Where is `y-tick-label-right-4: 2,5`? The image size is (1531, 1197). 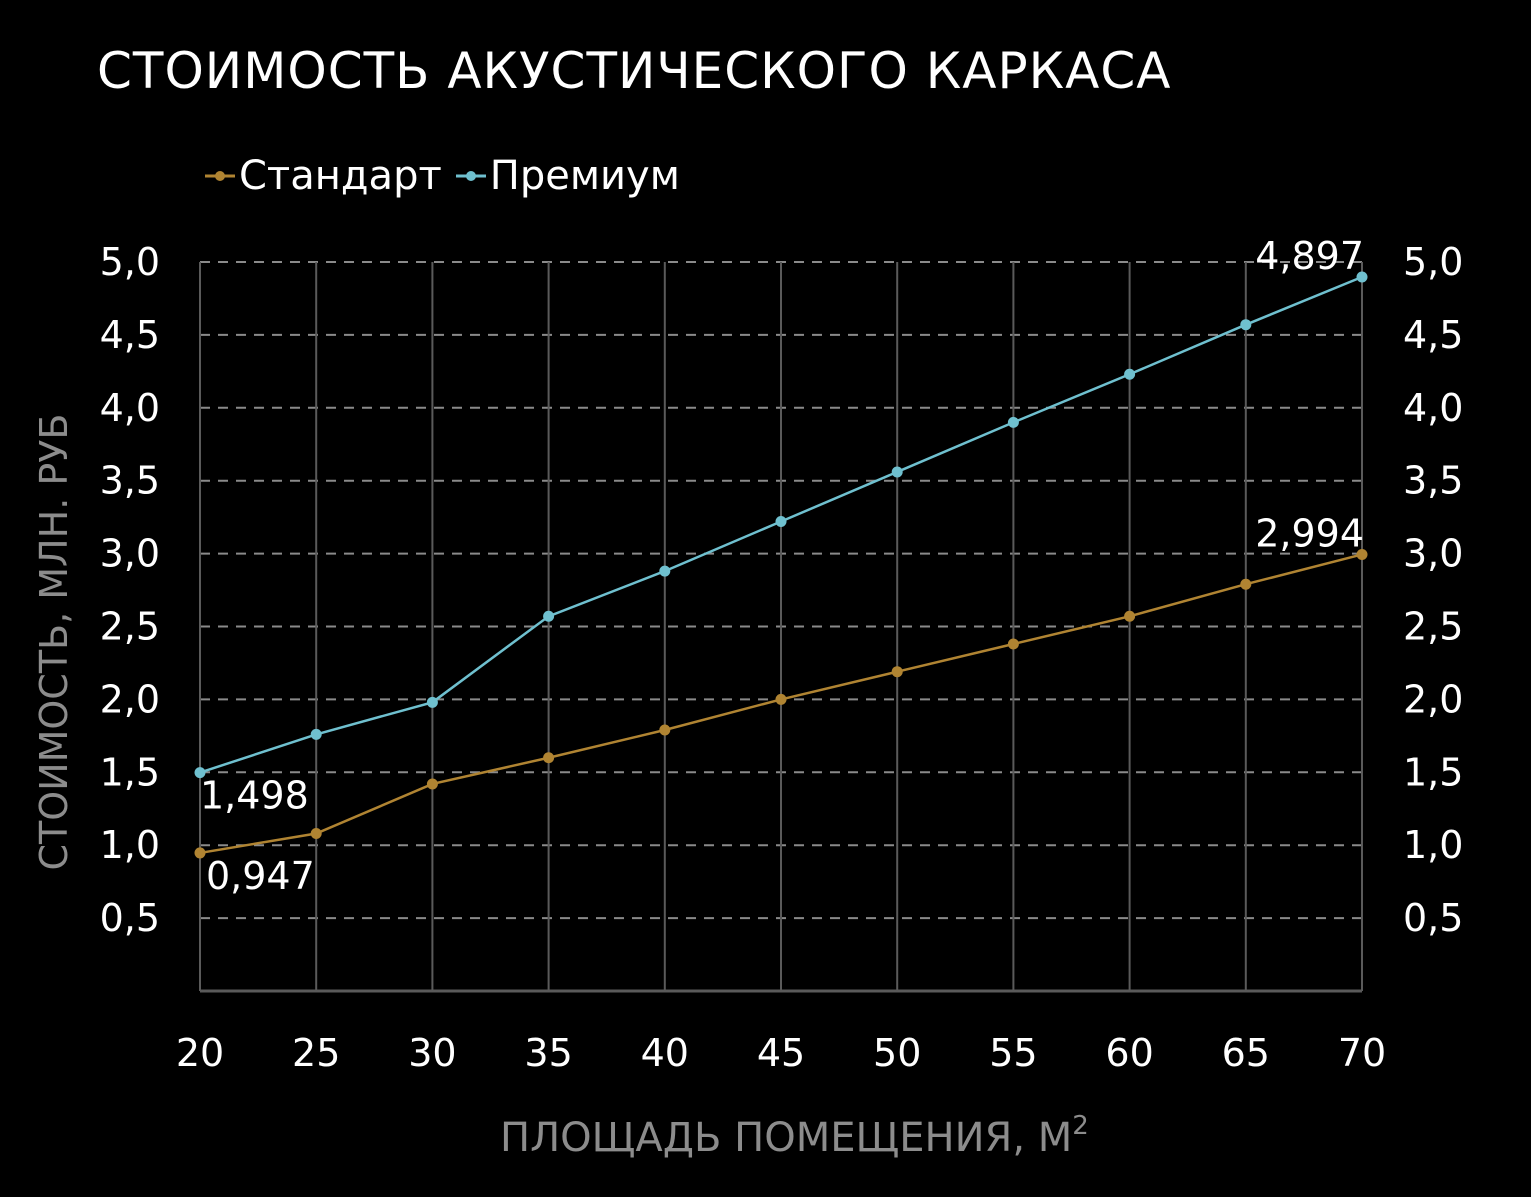 y-tick-label-right-4: 2,5 is located at coordinates (1433, 627).